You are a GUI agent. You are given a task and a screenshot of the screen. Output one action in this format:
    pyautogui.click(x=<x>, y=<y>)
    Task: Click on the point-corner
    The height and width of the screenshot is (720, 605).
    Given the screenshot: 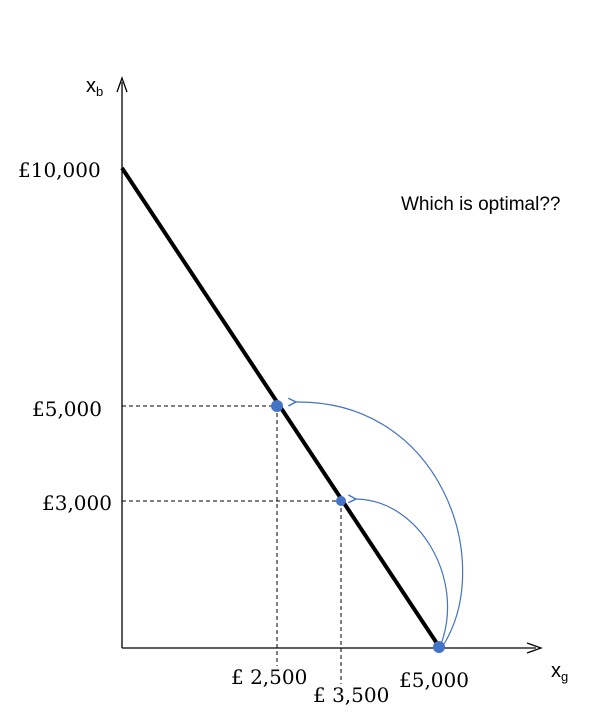 What is the action you would take?
    pyautogui.click(x=439, y=647)
    